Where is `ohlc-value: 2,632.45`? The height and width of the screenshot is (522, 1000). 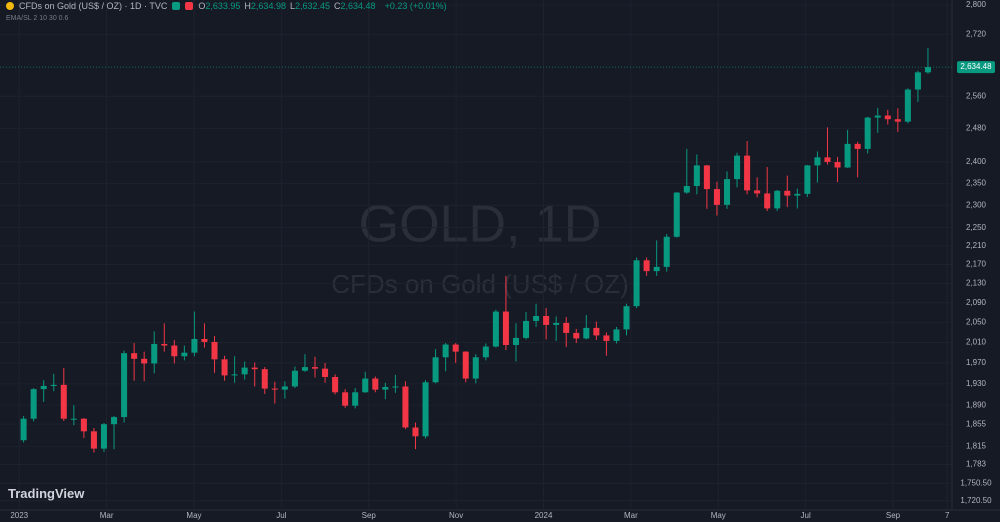
ohlc-value: 2,632.45 is located at coordinates (312, 6).